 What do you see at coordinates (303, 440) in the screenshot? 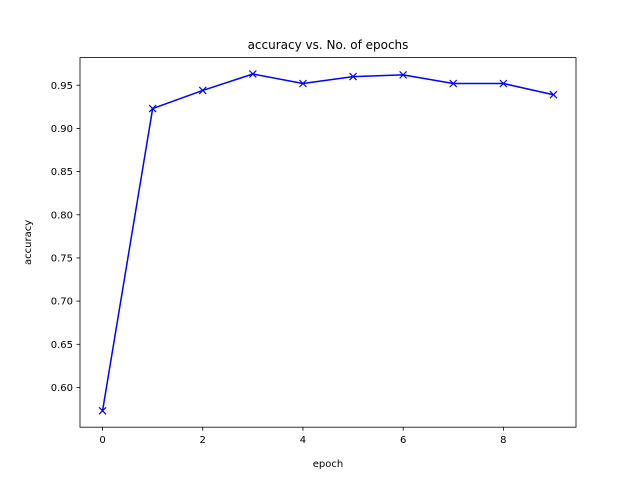
I see `x-tick-label: 4` at bounding box center [303, 440].